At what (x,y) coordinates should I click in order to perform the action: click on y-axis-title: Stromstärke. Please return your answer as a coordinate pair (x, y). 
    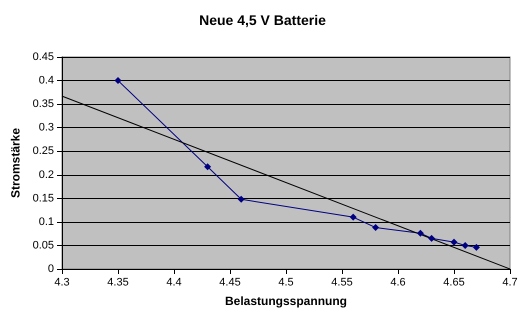
    Looking at the image, I should click on (15, 163).